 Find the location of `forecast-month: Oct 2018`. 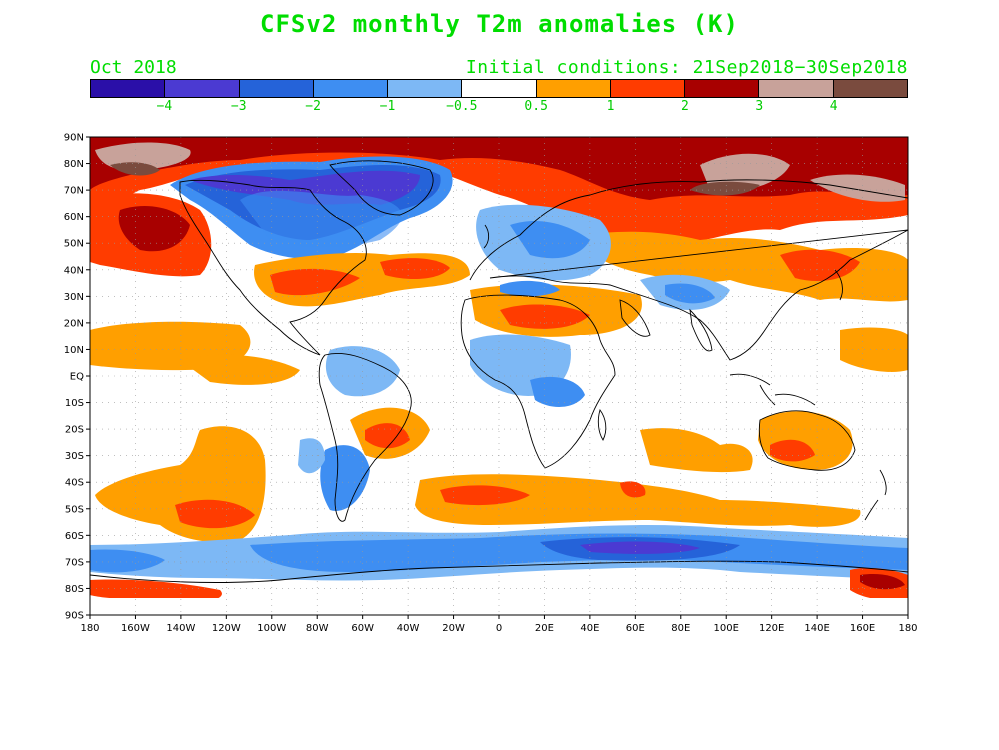

forecast-month: Oct 2018 is located at coordinates (133, 67).